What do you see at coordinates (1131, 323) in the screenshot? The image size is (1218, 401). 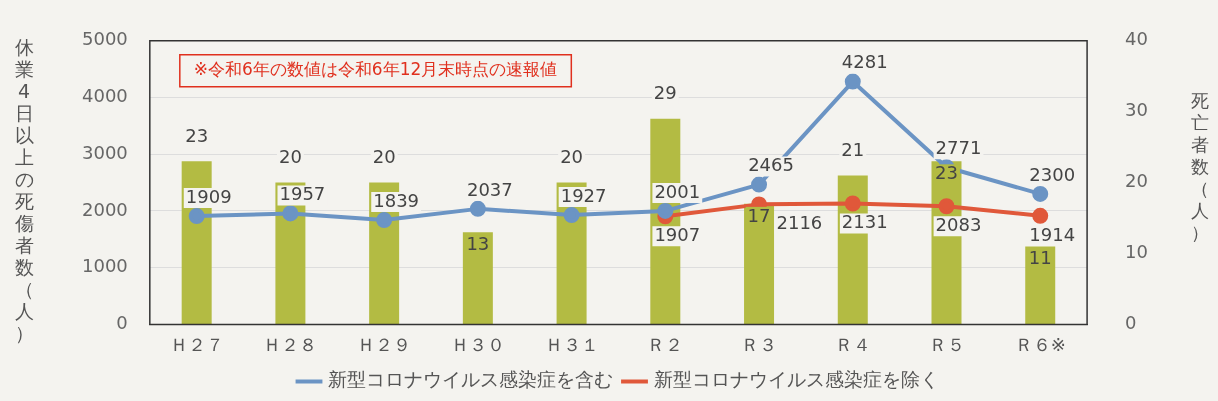 I see `y2-tick-label: 0` at bounding box center [1131, 323].